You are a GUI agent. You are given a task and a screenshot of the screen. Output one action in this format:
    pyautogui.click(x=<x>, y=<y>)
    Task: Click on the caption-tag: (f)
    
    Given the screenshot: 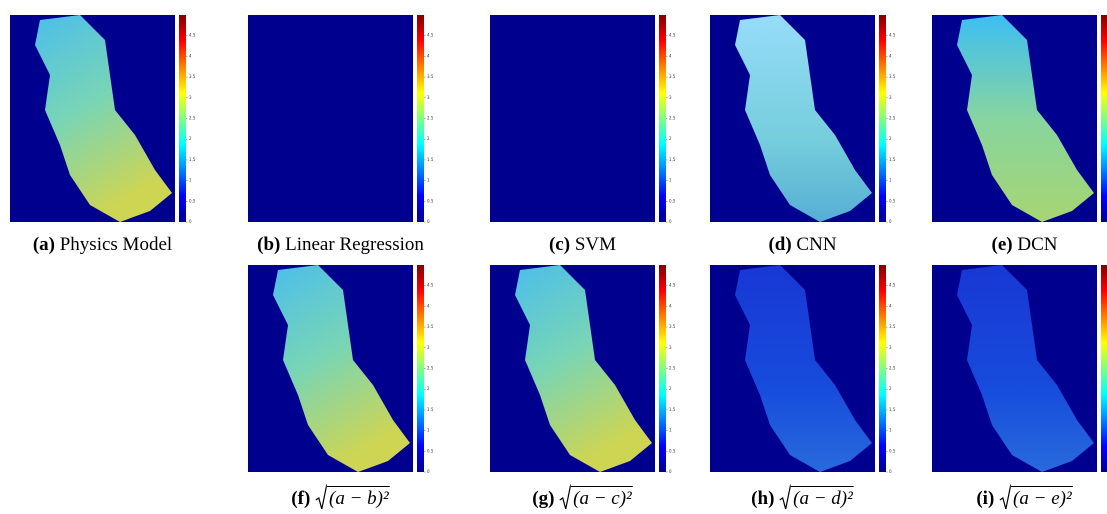 What is the action you would take?
    pyautogui.click(x=301, y=498)
    